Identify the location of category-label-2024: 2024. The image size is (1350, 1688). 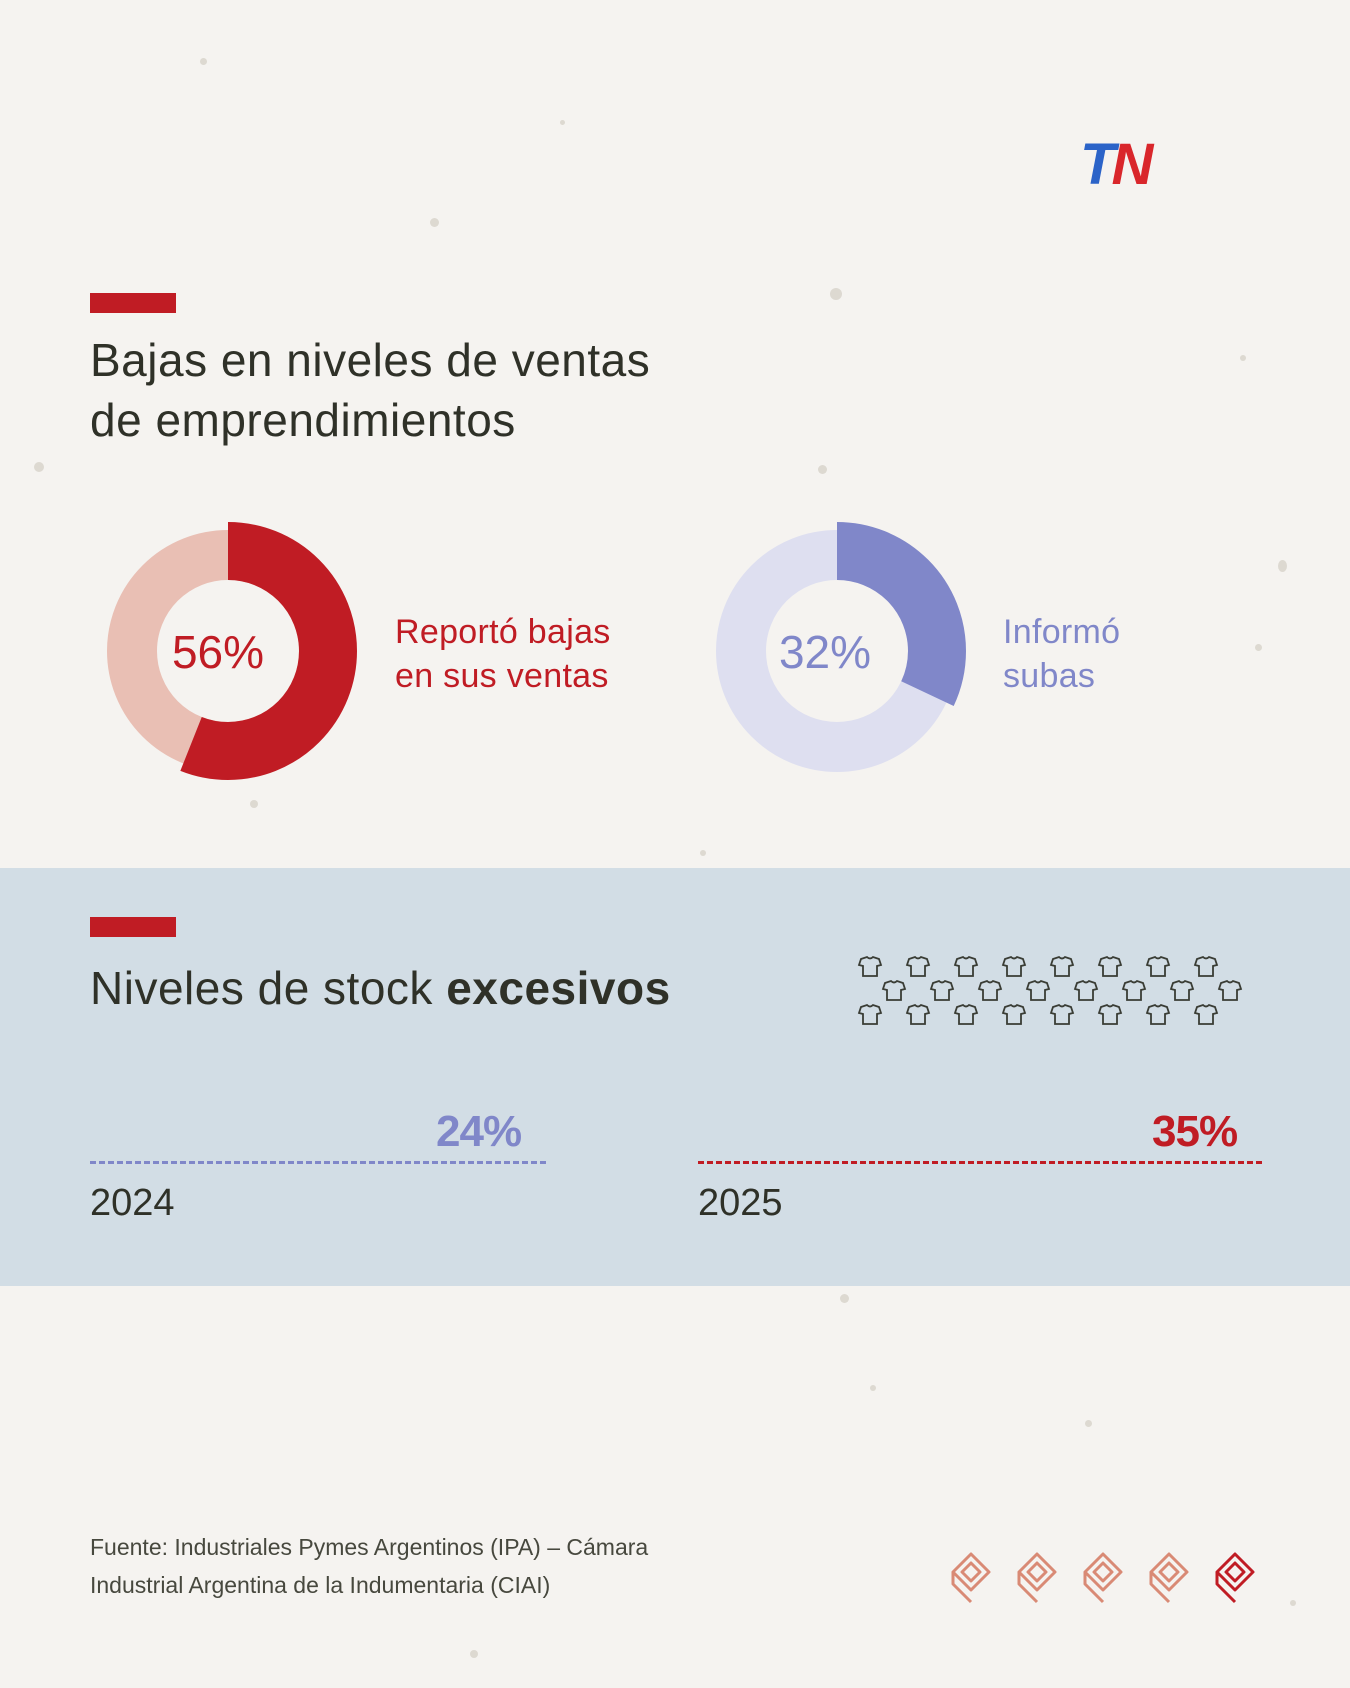
(132, 1203).